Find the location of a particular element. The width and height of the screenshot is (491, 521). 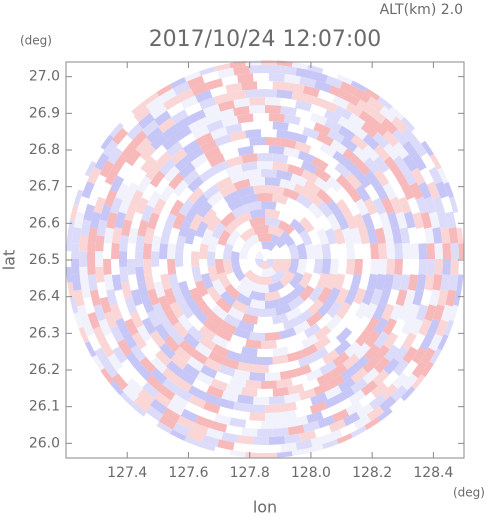

y-tick-label: 26.1 is located at coordinates (44, 407).